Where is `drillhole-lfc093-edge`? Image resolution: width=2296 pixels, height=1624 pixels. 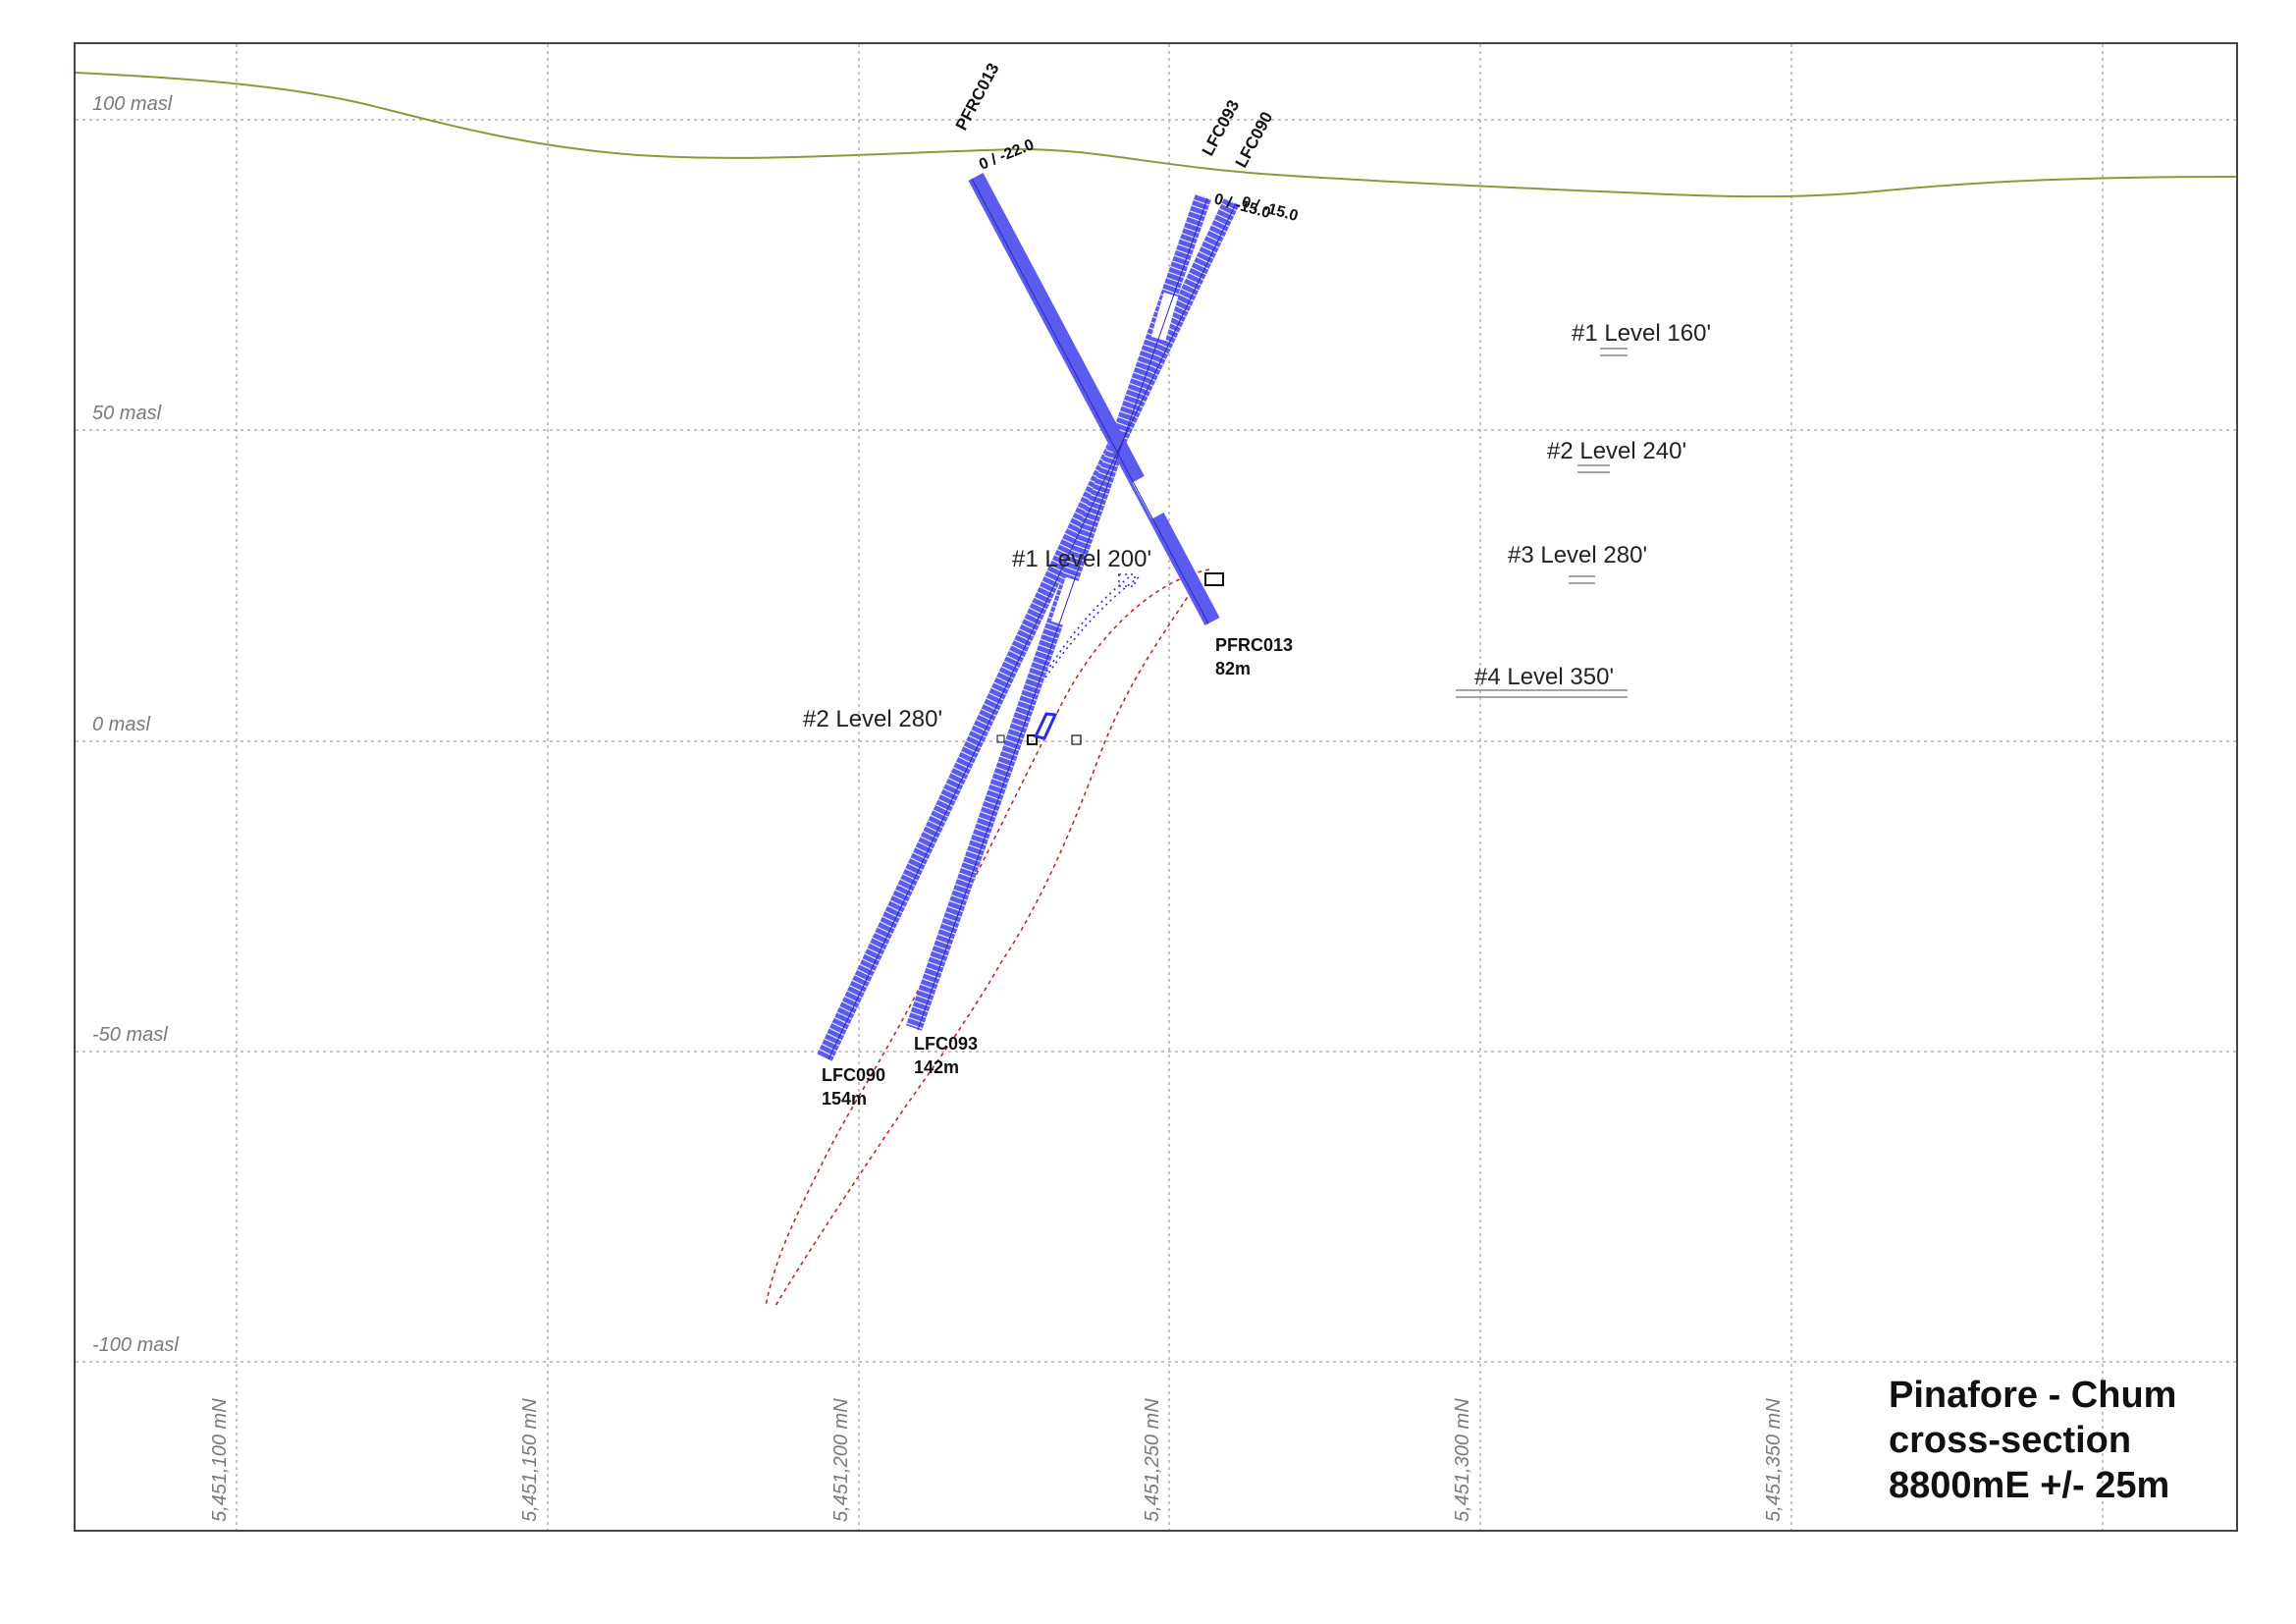
drillhole-lfc093-edge is located at coordinates (1063, 614).